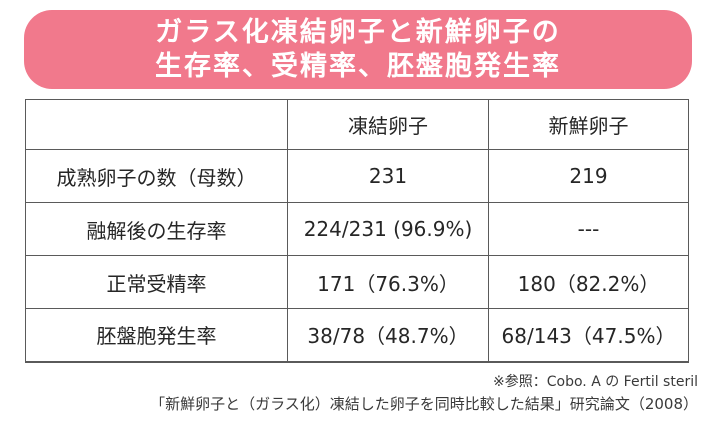 Image resolution: width=710 pixels, height=424 pixels. Describe the element at coordinates (358, 32) in the screenshot. I see `title-line-1: ガラス化凍結卵子と新鮮卵子の` at that location.